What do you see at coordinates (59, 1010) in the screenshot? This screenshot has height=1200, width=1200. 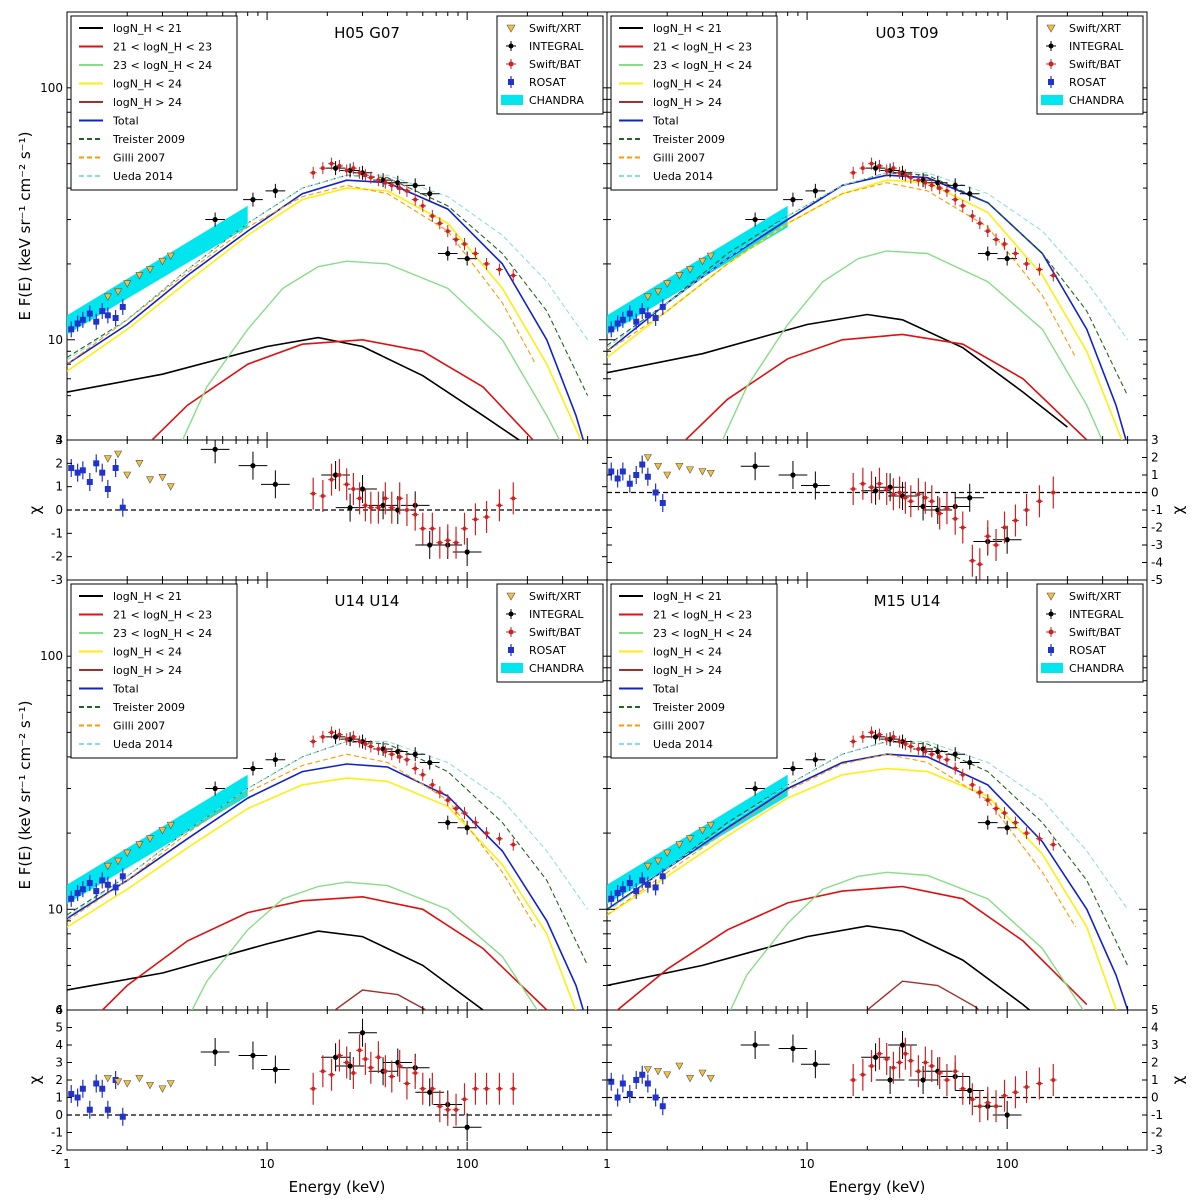 I see `y-tick-label: 4` at bounding box center [59, 1010].